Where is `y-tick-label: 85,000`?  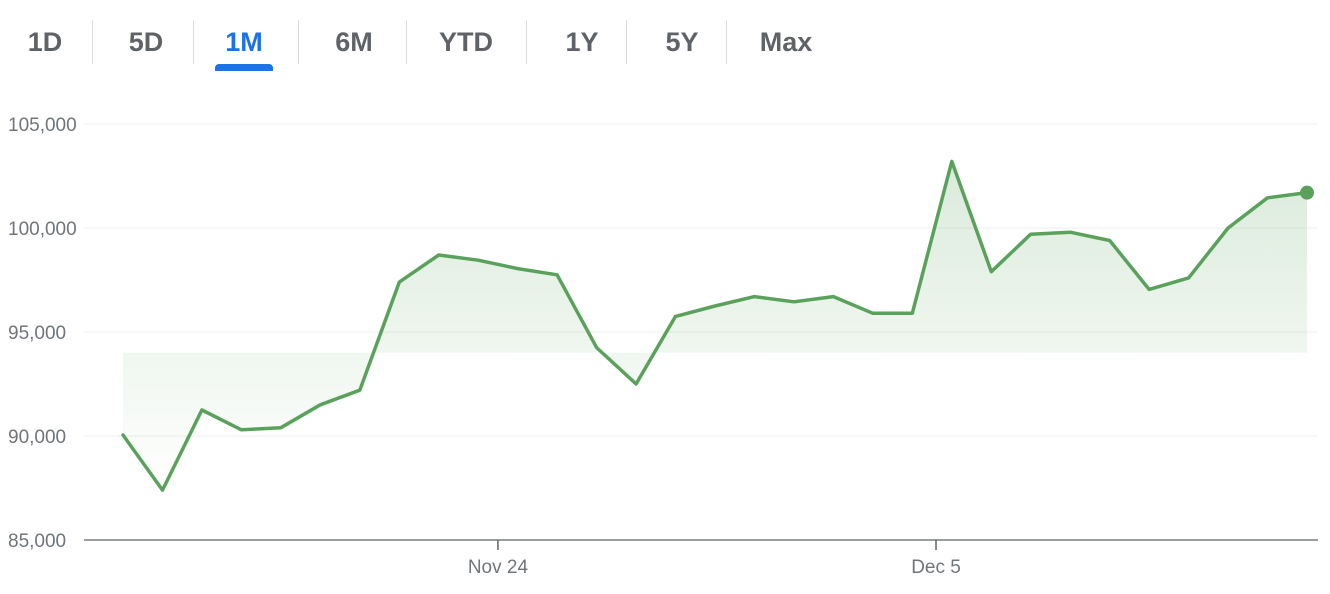 y-tick-label: 85,000 is located at coordinates (37, 541).